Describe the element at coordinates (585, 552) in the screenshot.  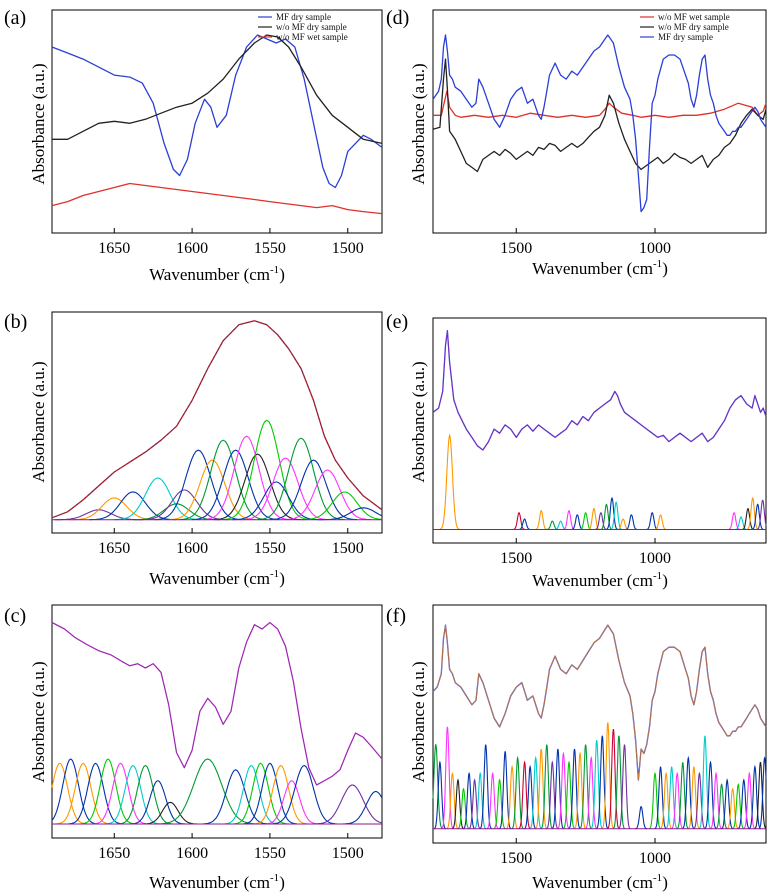
I see `x-ticks-e: 1500 1000` at that location.